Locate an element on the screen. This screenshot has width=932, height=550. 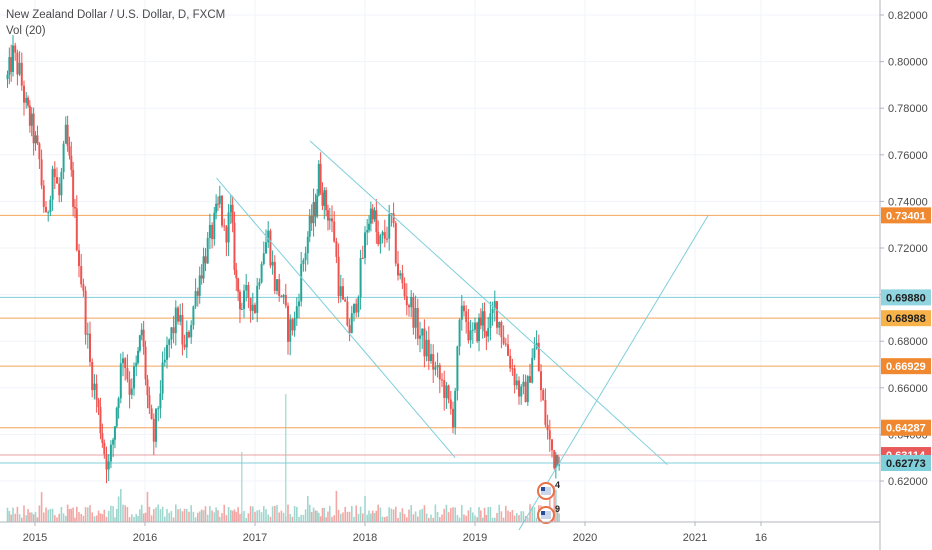
volume-indicator-label: Vol (20) is located at coordinates (26, 31).